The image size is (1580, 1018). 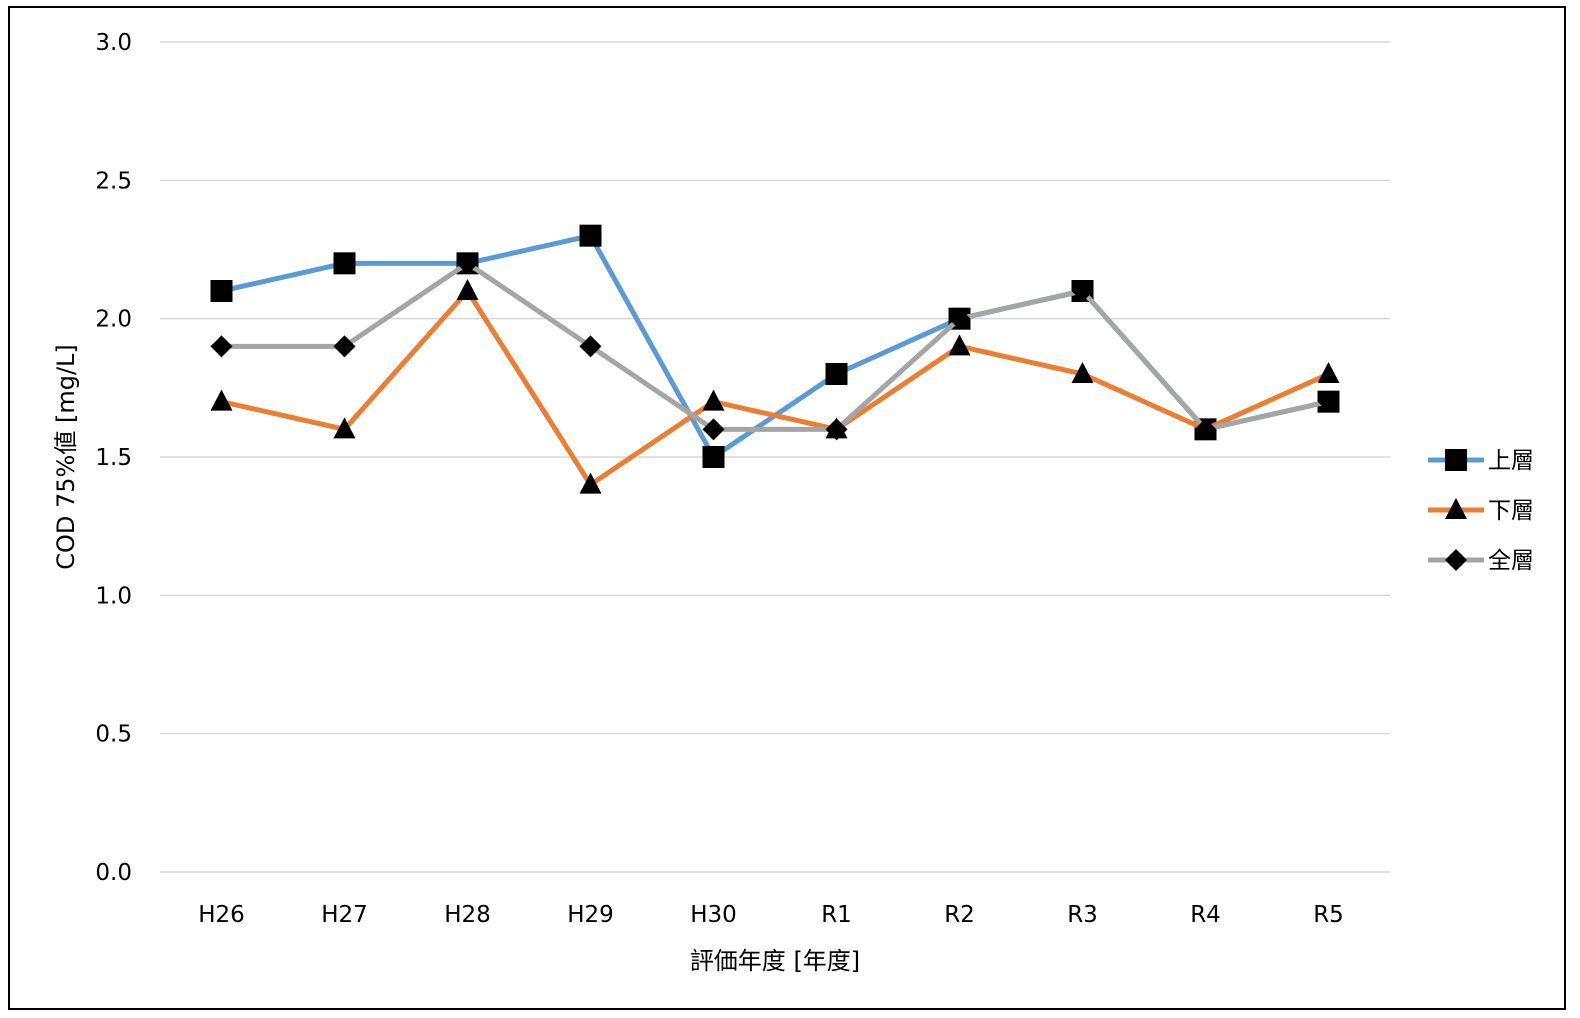 I want to click on legend-item: 上層, so click(x=1481, y=461).